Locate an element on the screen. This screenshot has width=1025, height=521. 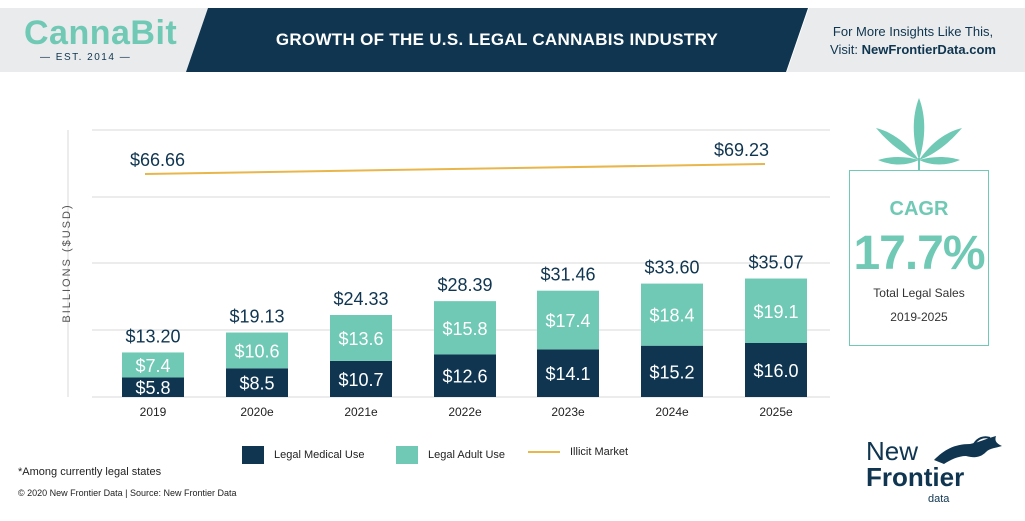
bar-adult-2024e is located at coordinates (672, 314).